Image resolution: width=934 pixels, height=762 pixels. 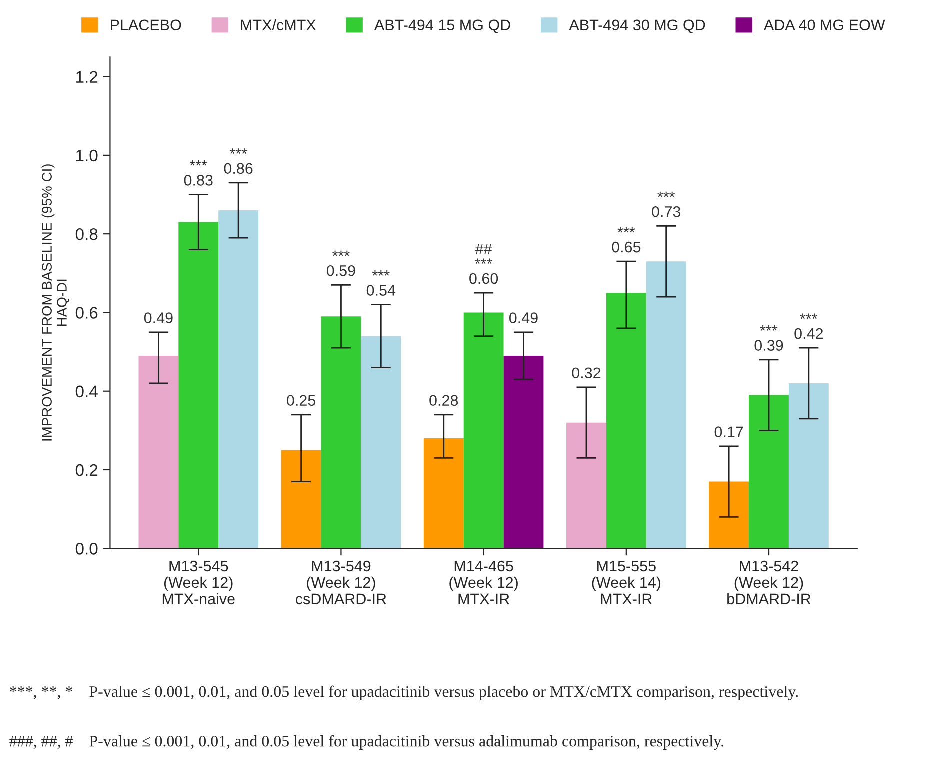 What do you see at coordinates (484, 582) in the screenshot?
I see `x-tick-label: M14-465 (Week 12) MTX-IR` at bounding box center [484, 582].